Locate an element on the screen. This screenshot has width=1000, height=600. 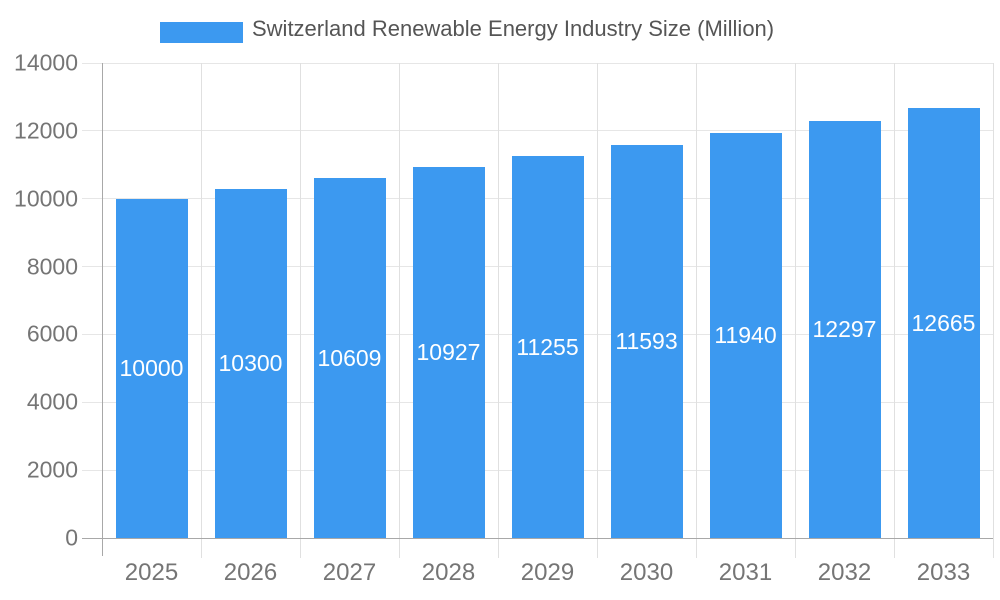
bar-2031: 11940 is located at coordinates (745, 335).